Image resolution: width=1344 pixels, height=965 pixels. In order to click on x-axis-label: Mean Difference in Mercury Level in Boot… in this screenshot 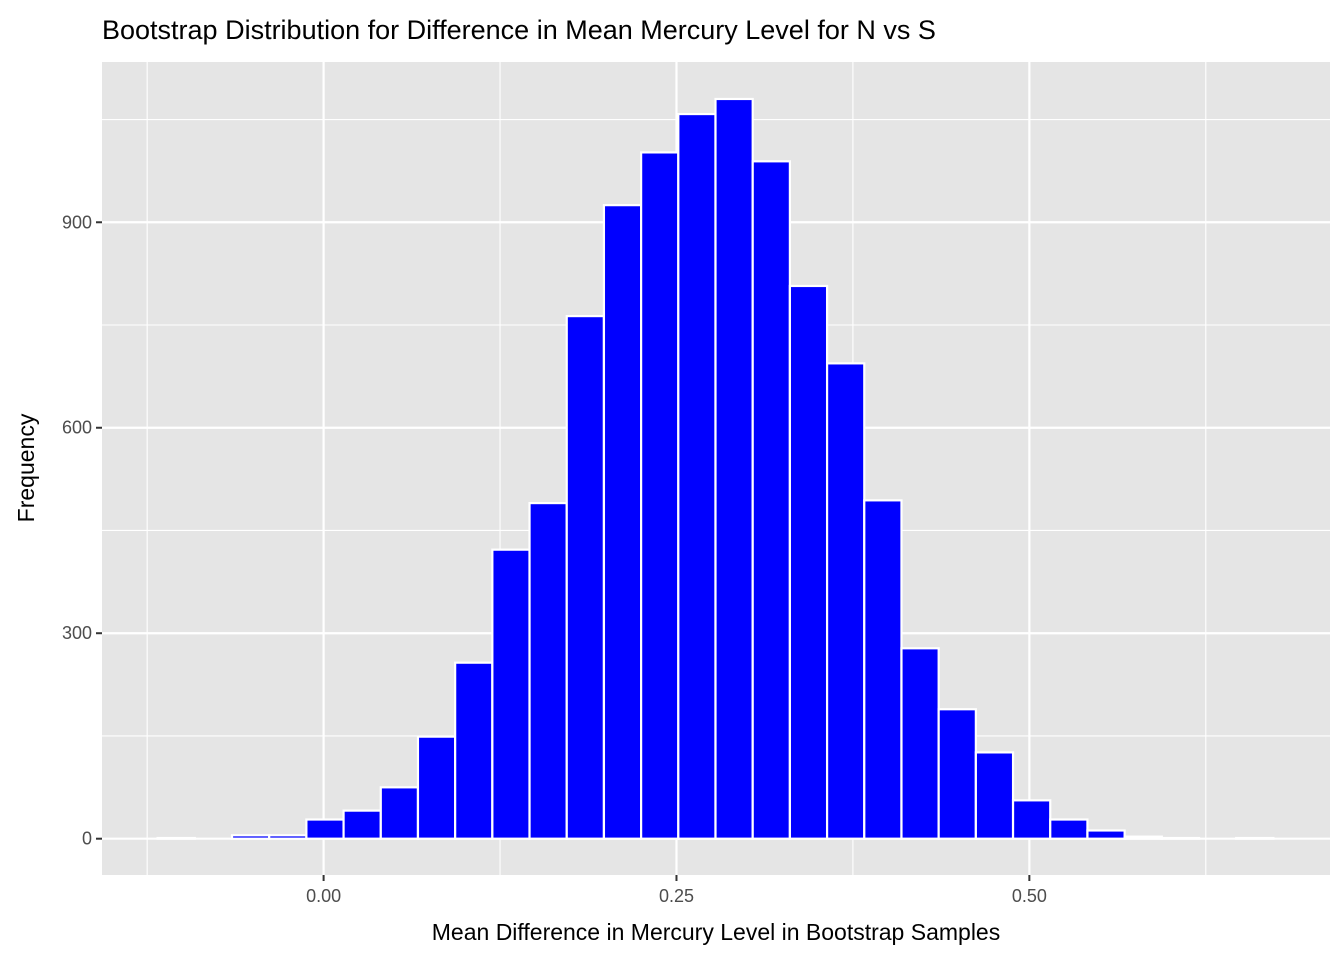, I will do `click(716, 932)`.